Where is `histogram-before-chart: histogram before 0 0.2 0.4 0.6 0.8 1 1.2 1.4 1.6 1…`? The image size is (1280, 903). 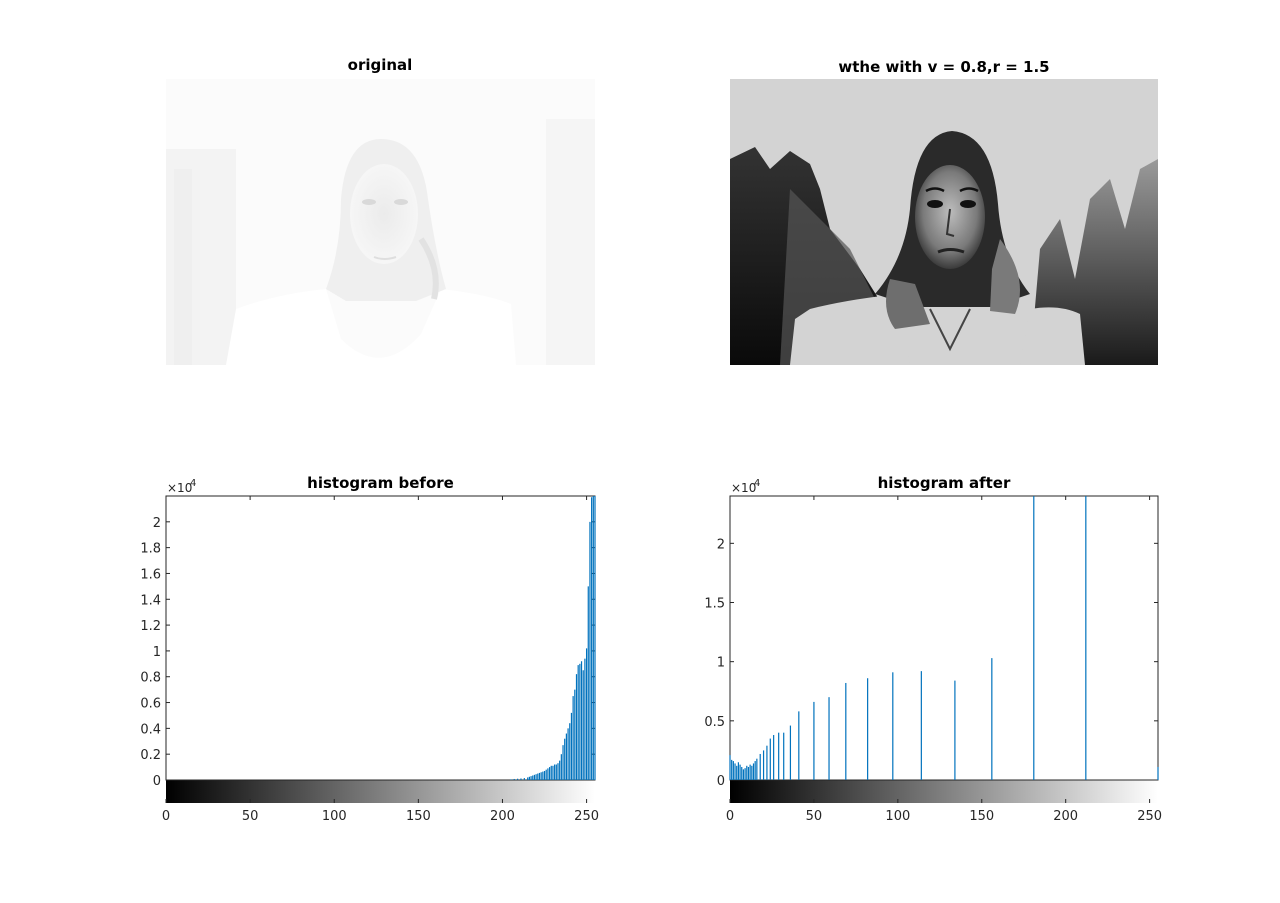 histogram-before-chart: histogram before 0 0.2 0.4 0.6 0.8 1 1.2 1.4 1.6 1… is located at coordinates (369, 649).